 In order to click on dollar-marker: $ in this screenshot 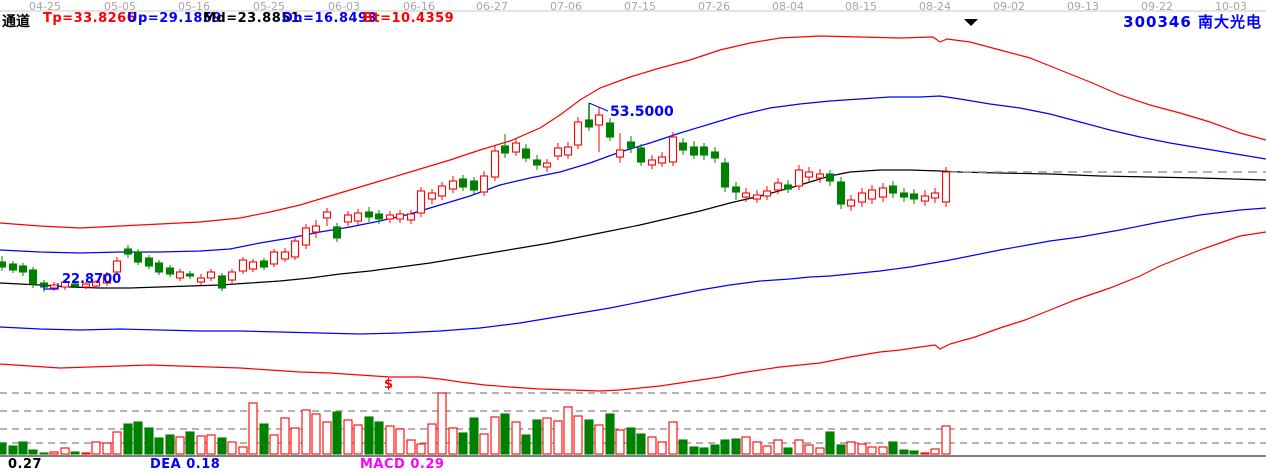, I will do `click(389, 384)`.